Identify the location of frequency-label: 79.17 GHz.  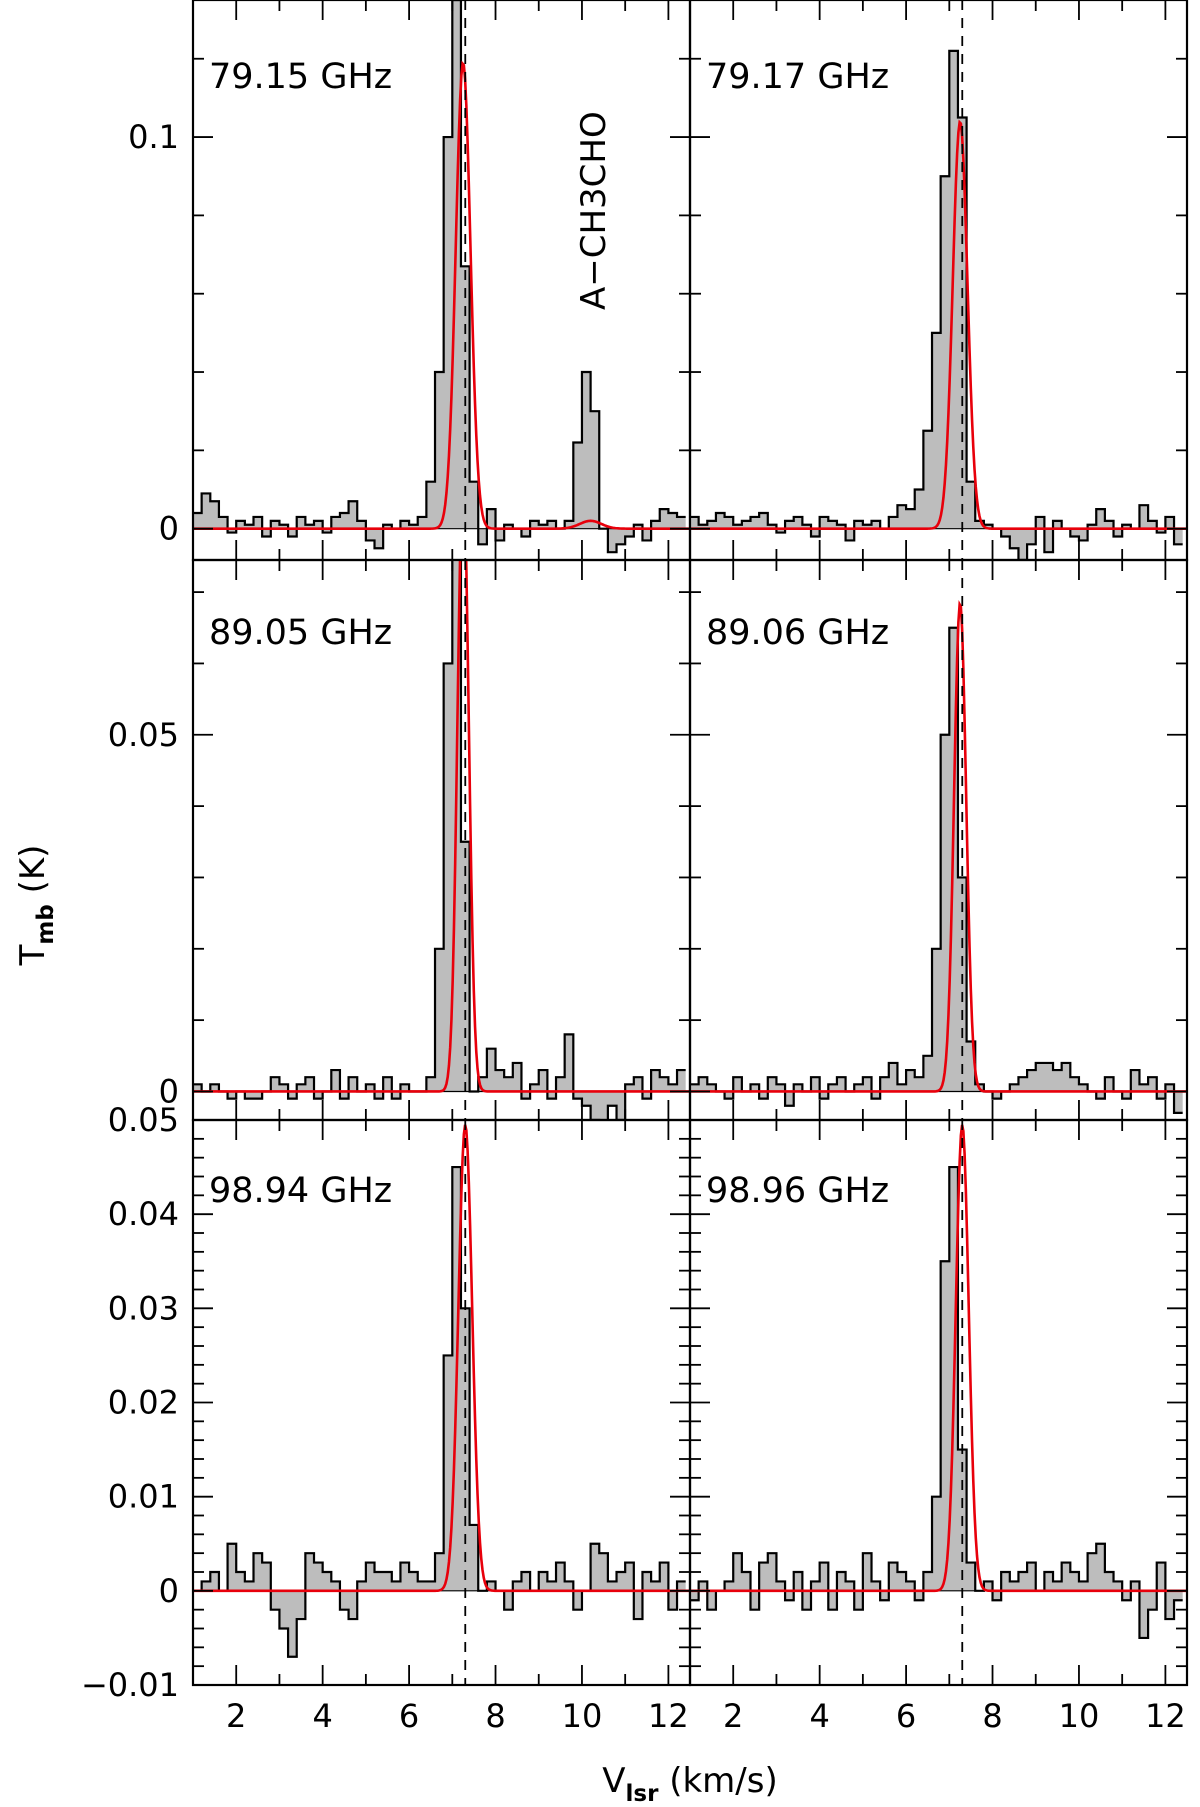
(797, 77).